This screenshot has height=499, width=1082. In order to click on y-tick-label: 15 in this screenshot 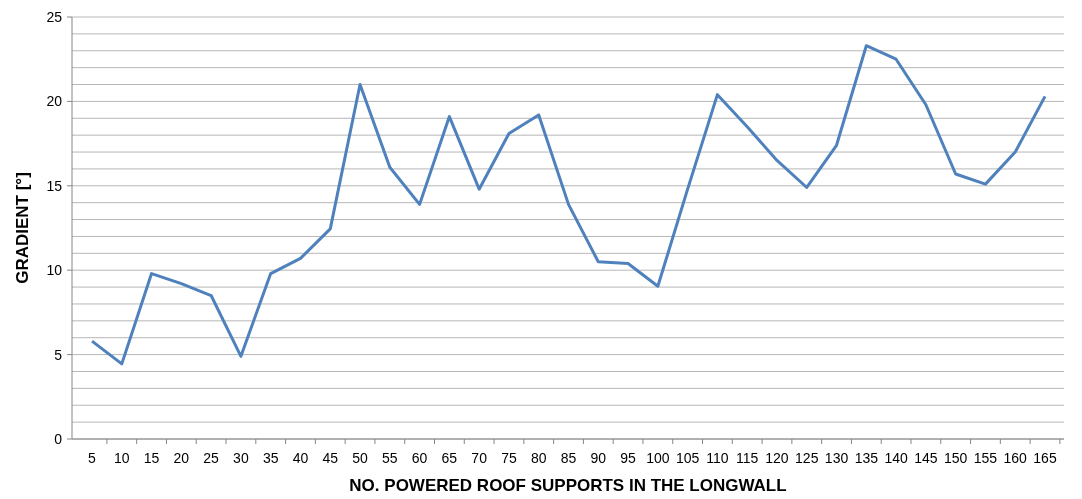, I will do `click(54, 185)`.